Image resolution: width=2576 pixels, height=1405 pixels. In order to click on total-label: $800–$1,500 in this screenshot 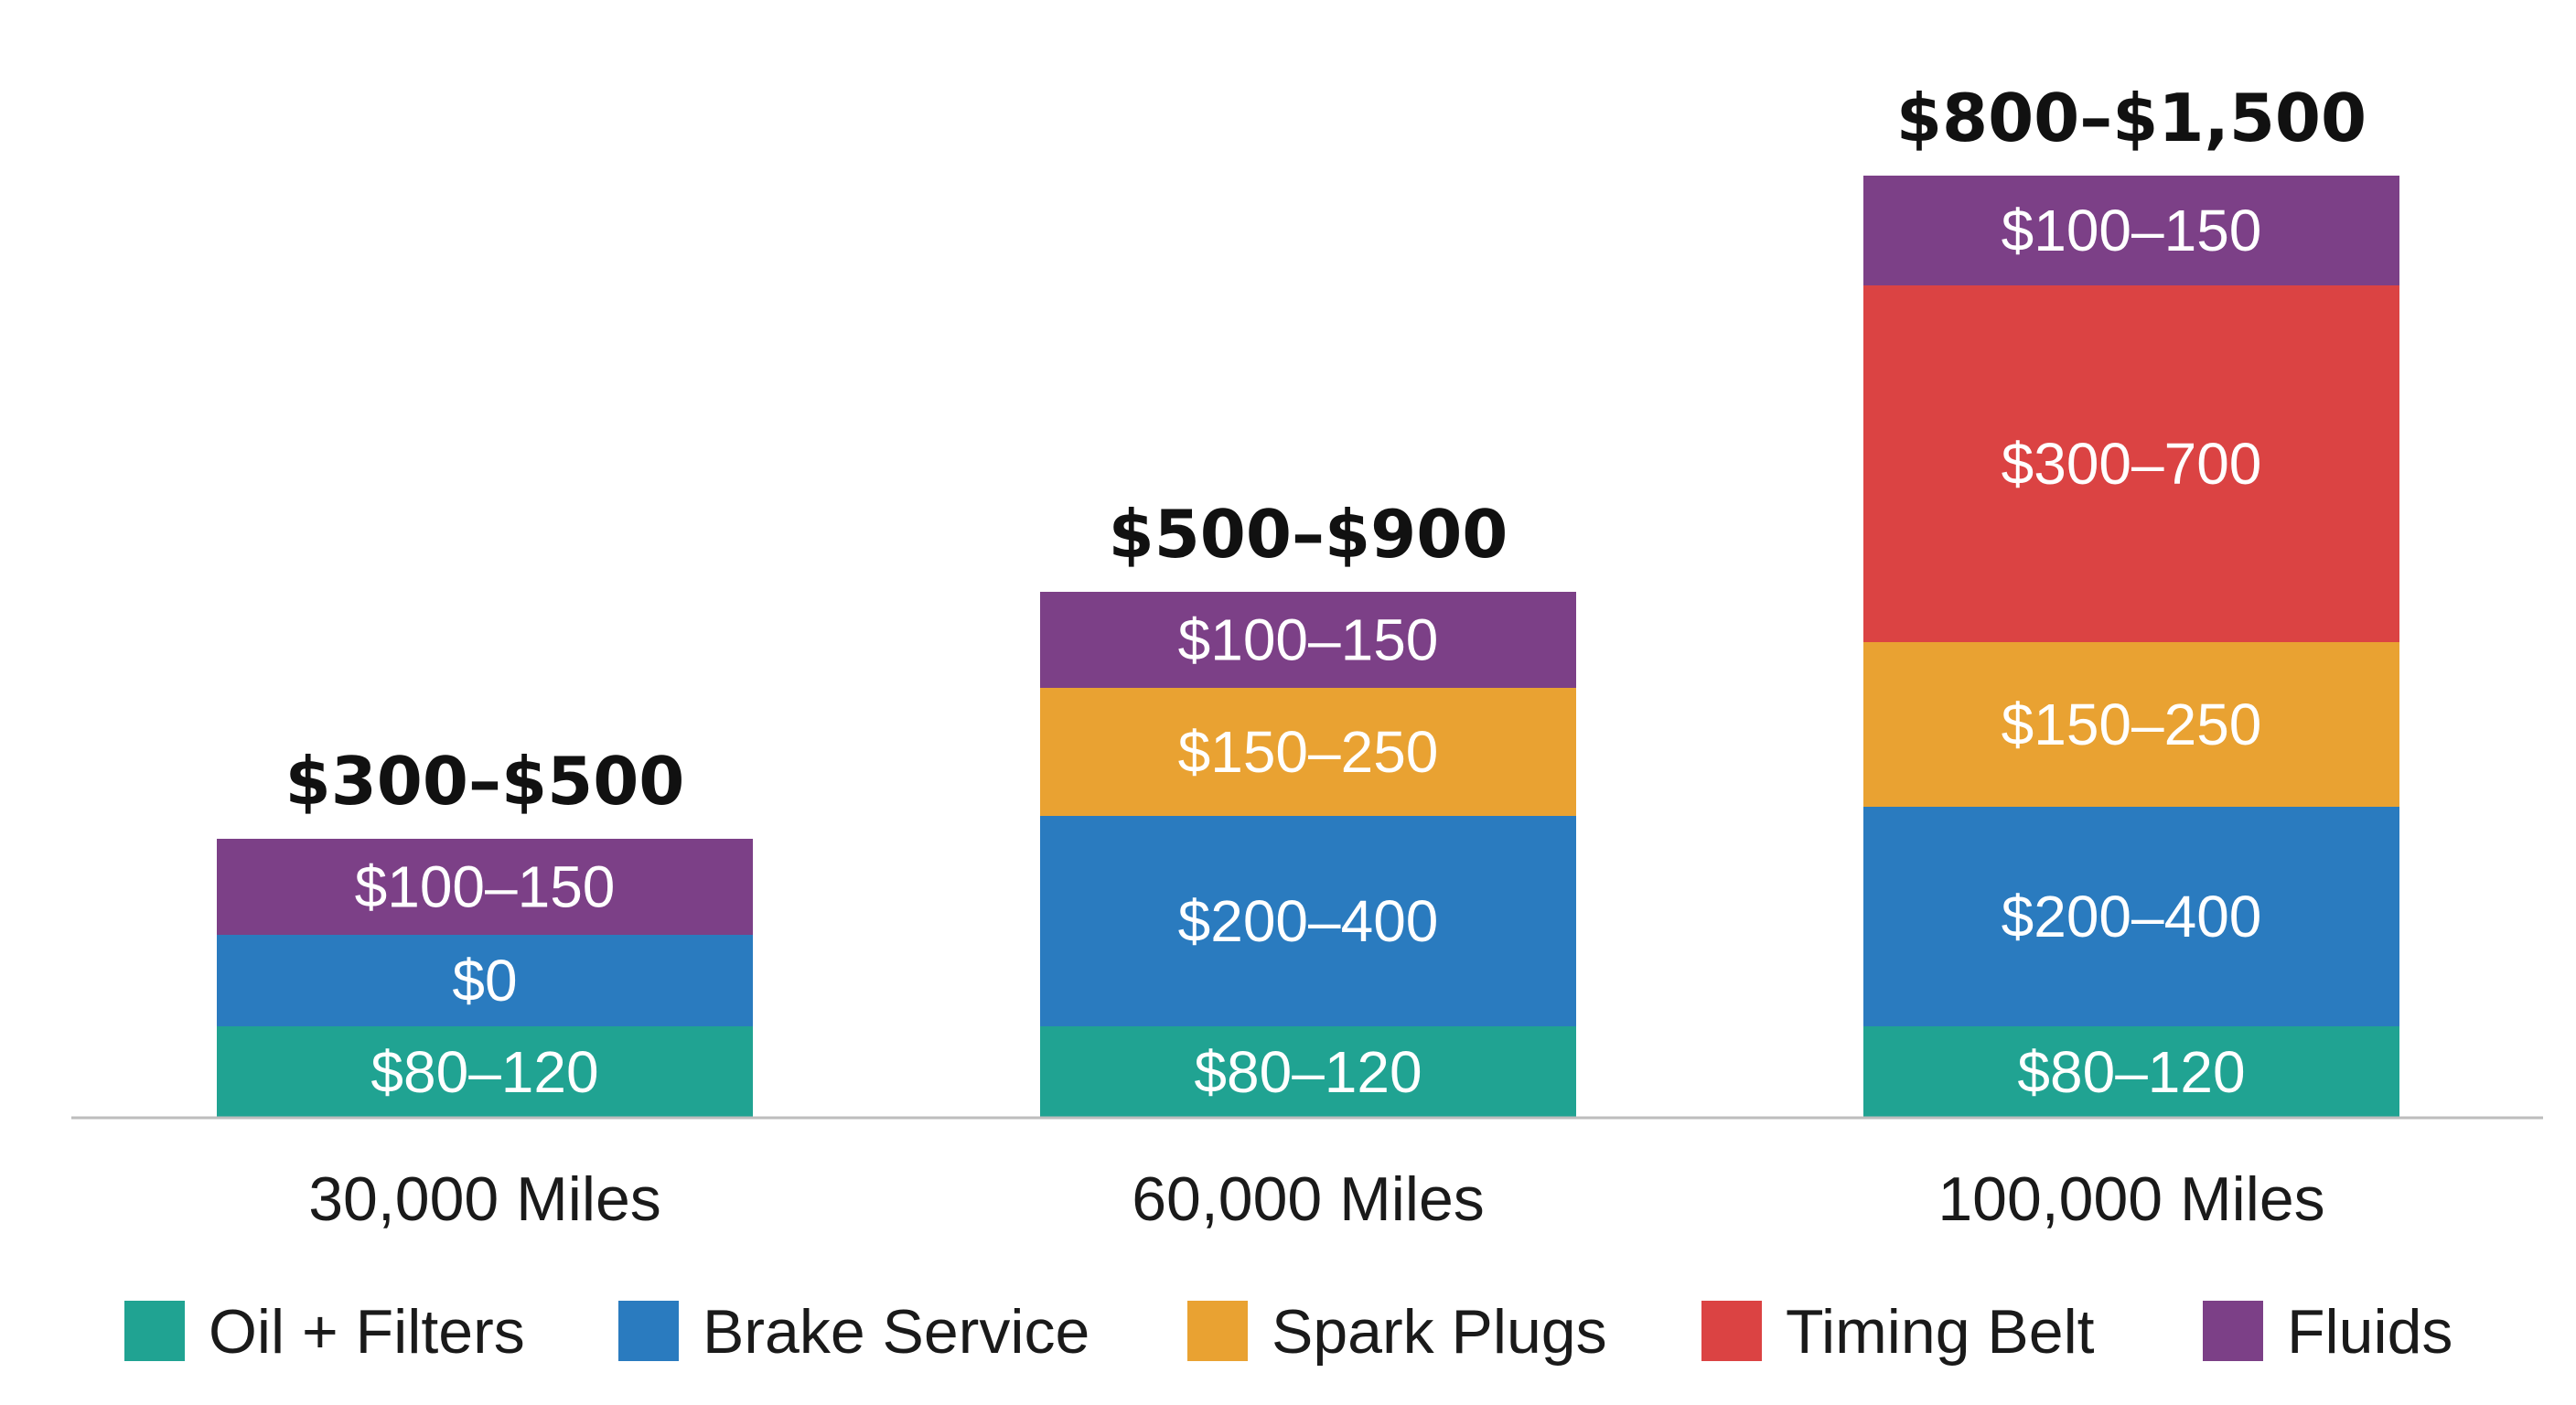, I will do `click(2132, 118)`.